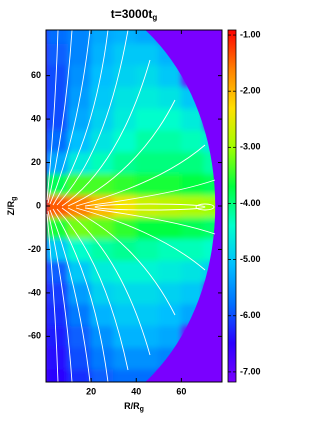  Describe the element at coordinates (14, 199) in the screenshot. I see `y-label-sub: g` at that location.